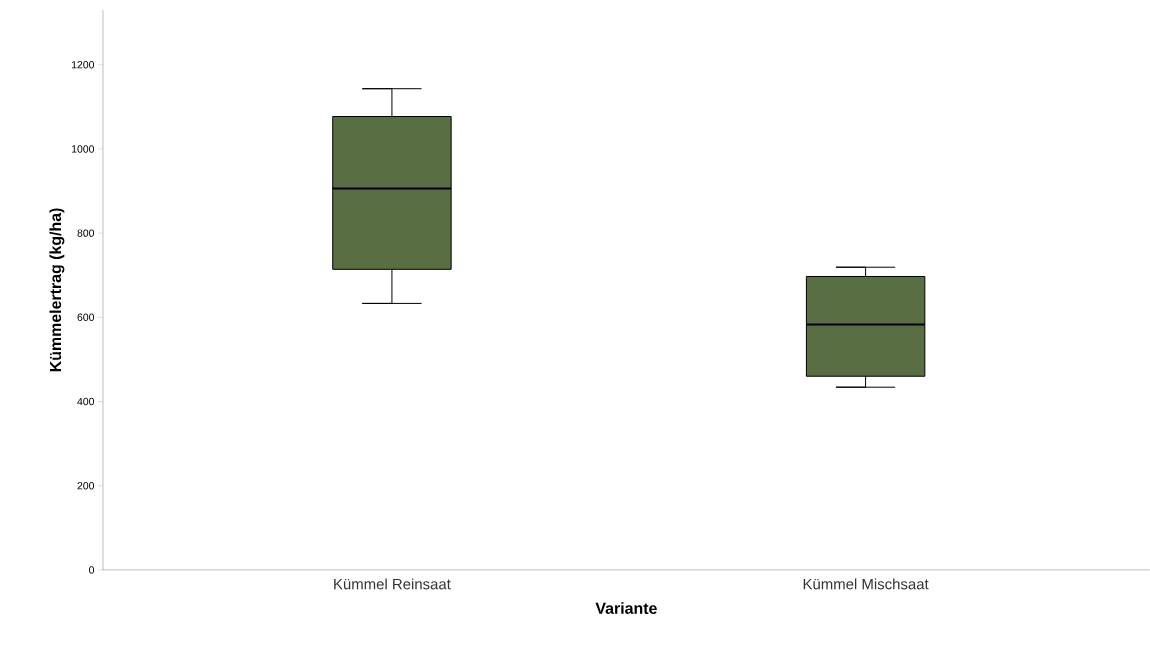 Image resolution: width=1150 pixels, height=648 pixels. I want to click on x-tick-label: Kümmel Mischsaat, so click(866, 584).